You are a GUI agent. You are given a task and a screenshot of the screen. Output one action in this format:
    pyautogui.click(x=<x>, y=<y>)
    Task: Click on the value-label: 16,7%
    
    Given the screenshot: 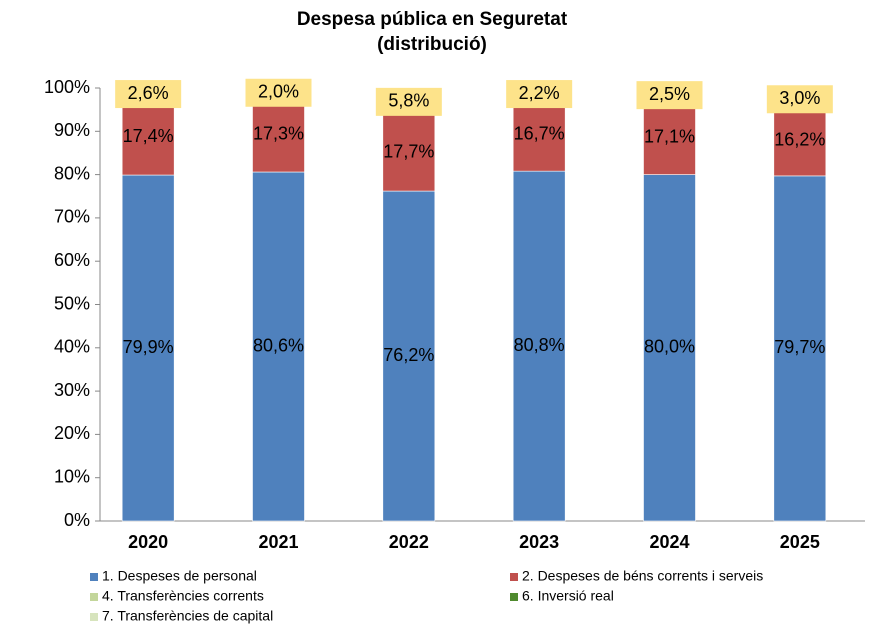 What is the action you would take?
    pyautogui.click(x=539, y=134)
    